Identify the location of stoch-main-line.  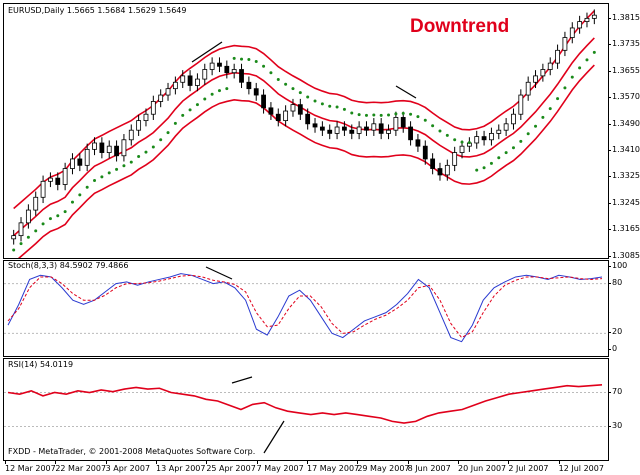
(305, 308).